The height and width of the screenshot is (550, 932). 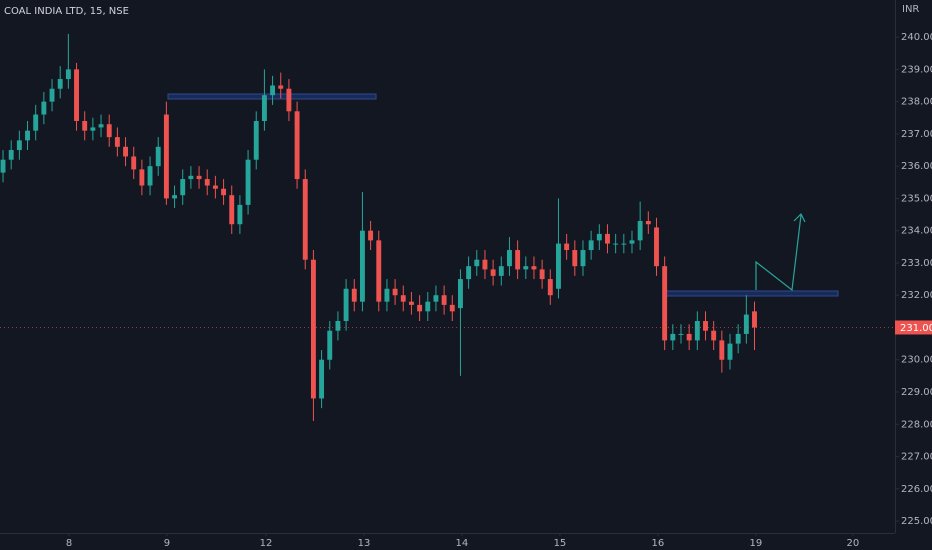 I want to click on x-tick-label: 20, so click(x=852, y=543).